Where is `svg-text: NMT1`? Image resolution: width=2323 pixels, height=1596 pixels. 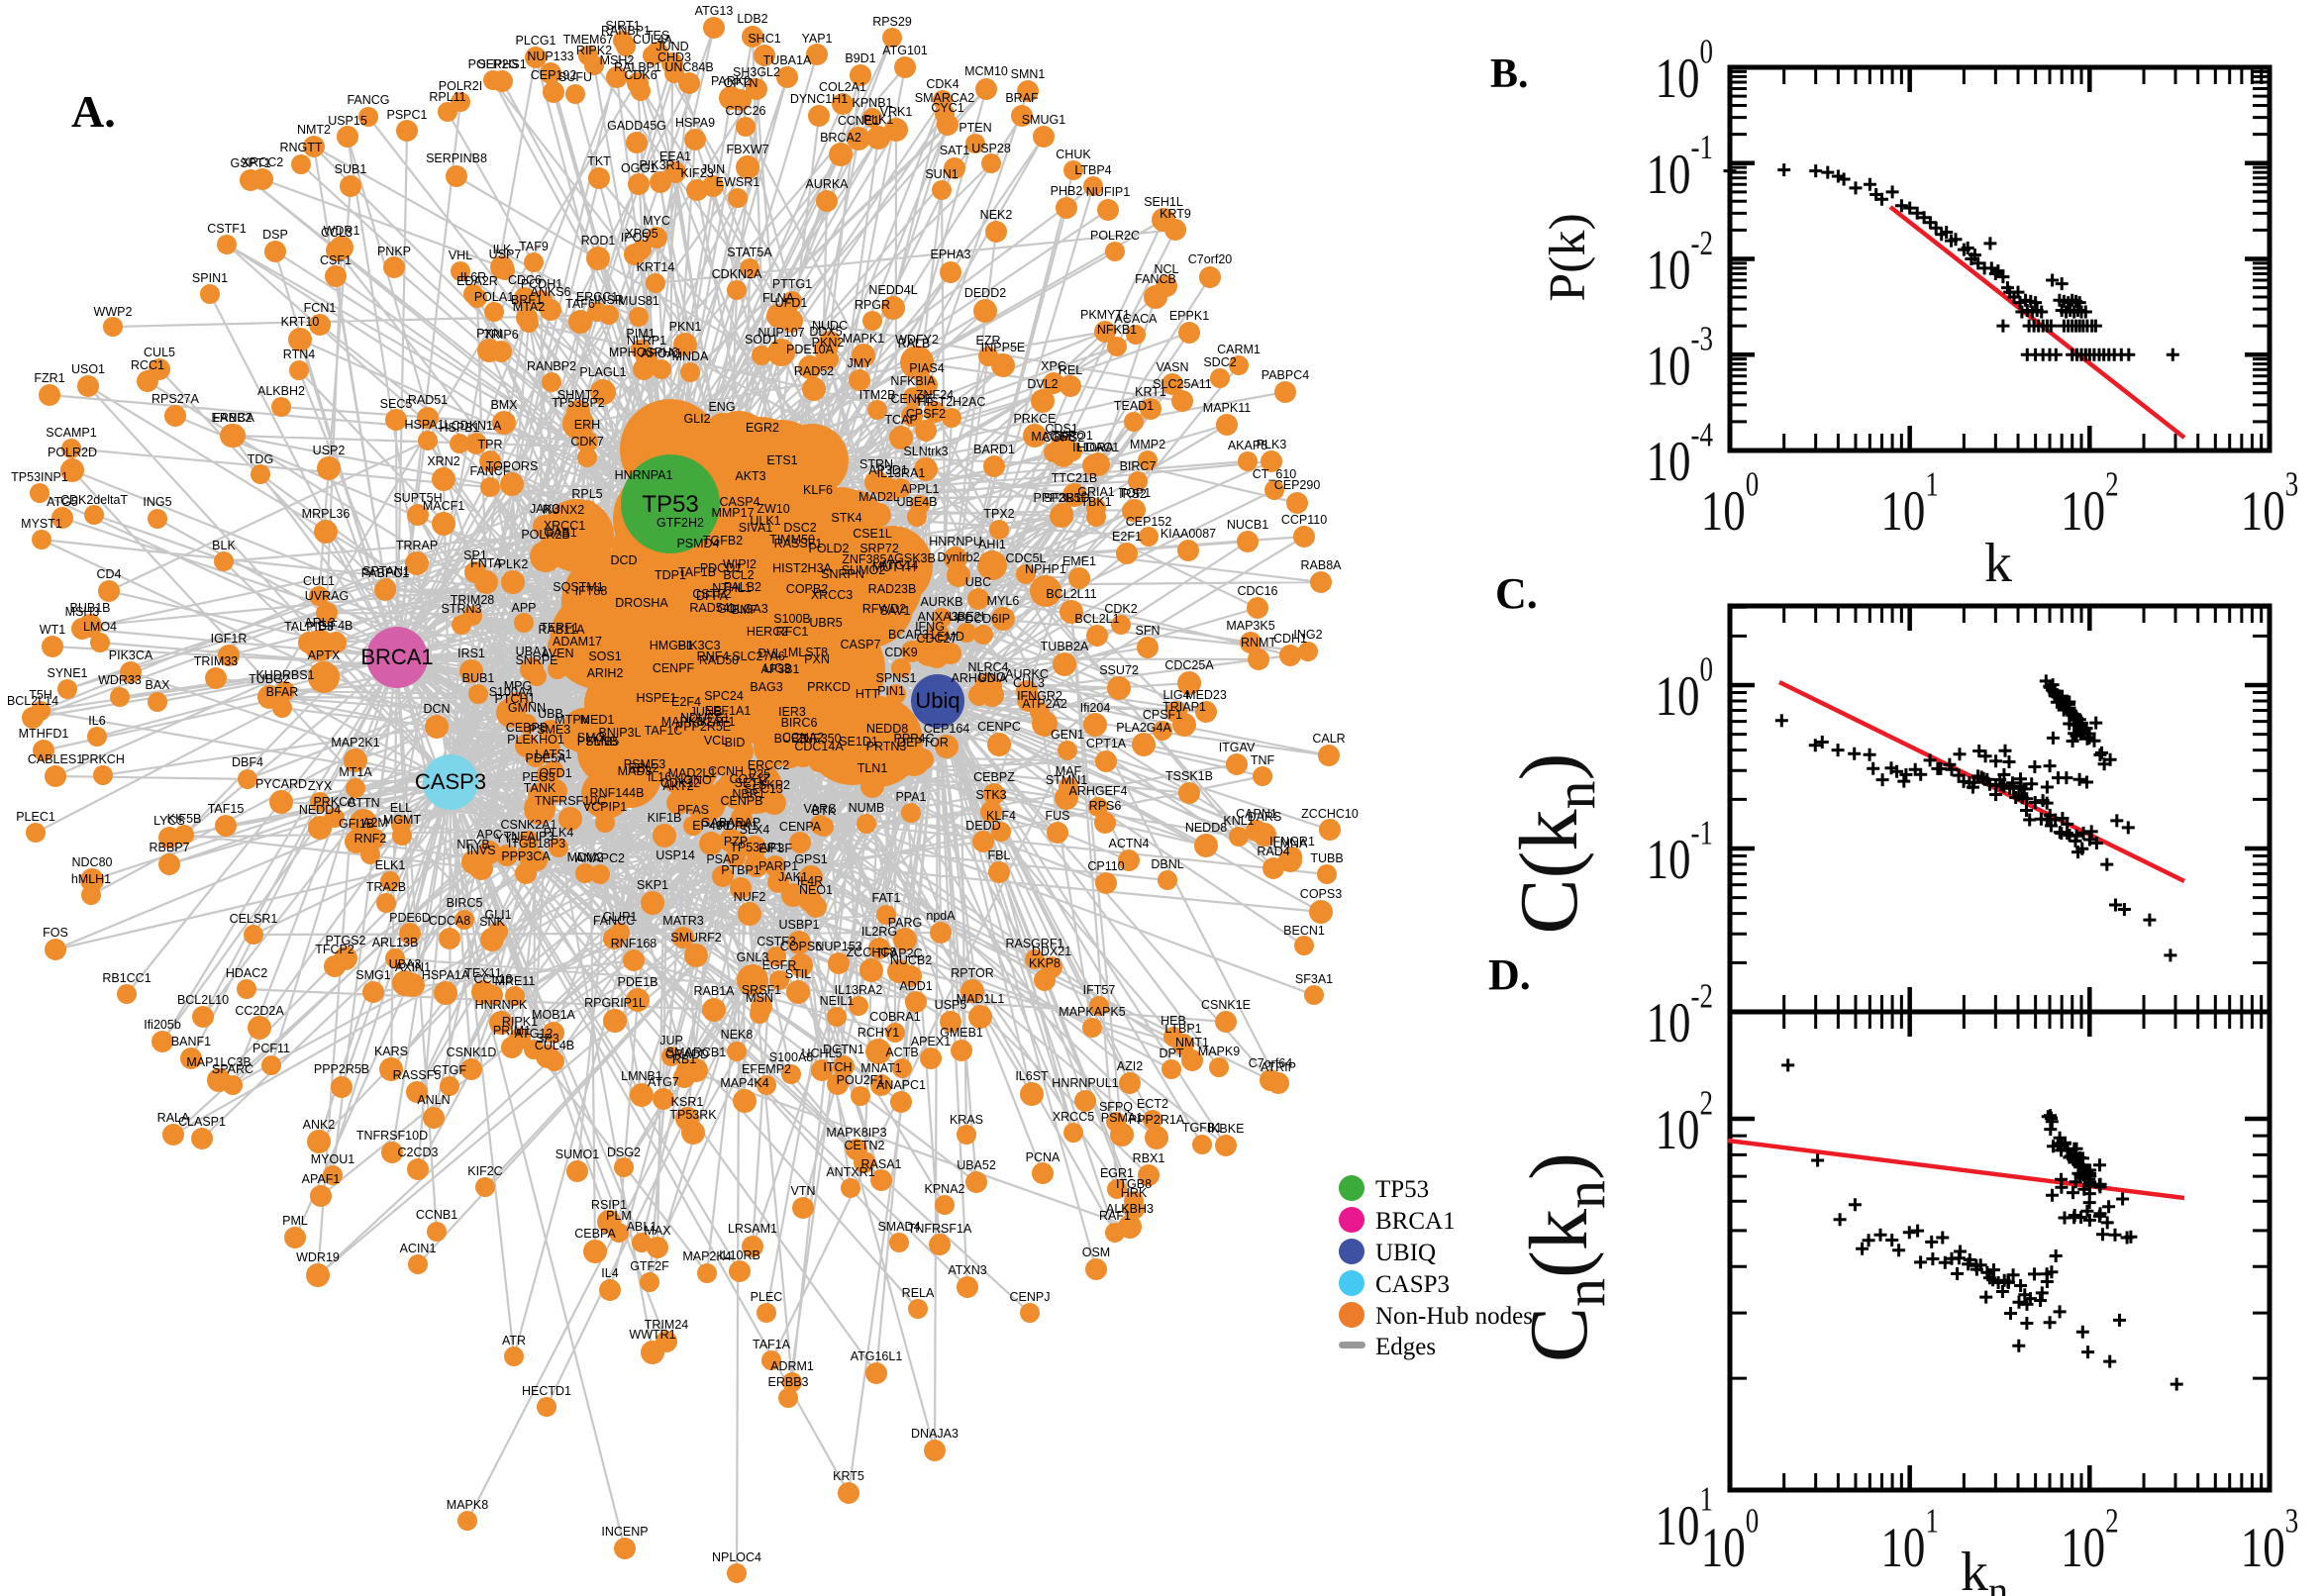 svg-text: NMT1 is located at coordinates (1192, 1042).